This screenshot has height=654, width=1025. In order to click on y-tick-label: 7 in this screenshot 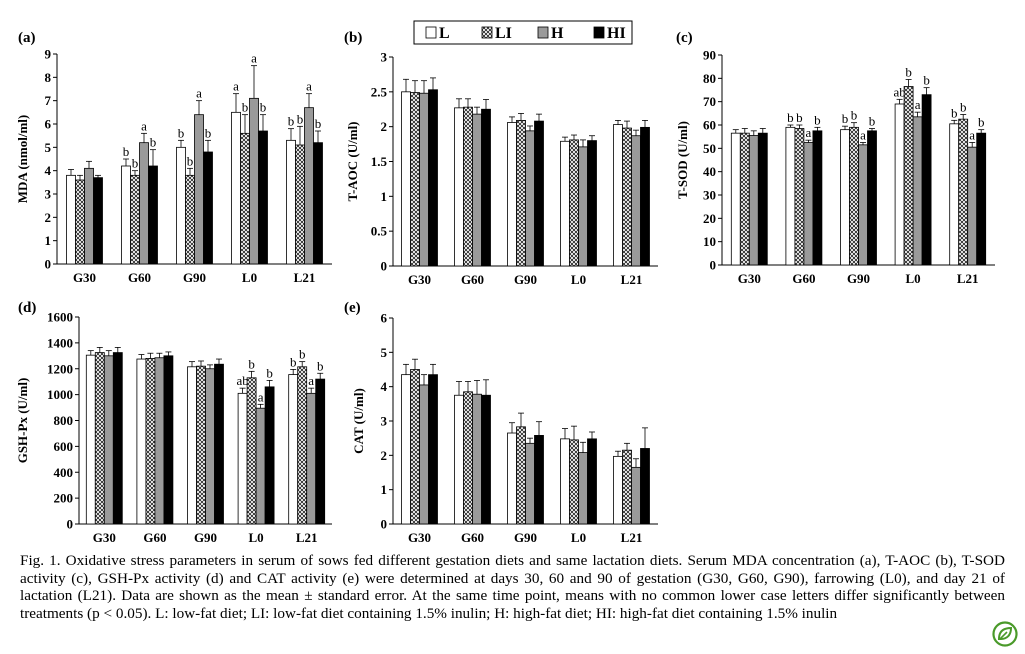, I will do `click(48, 100)`.